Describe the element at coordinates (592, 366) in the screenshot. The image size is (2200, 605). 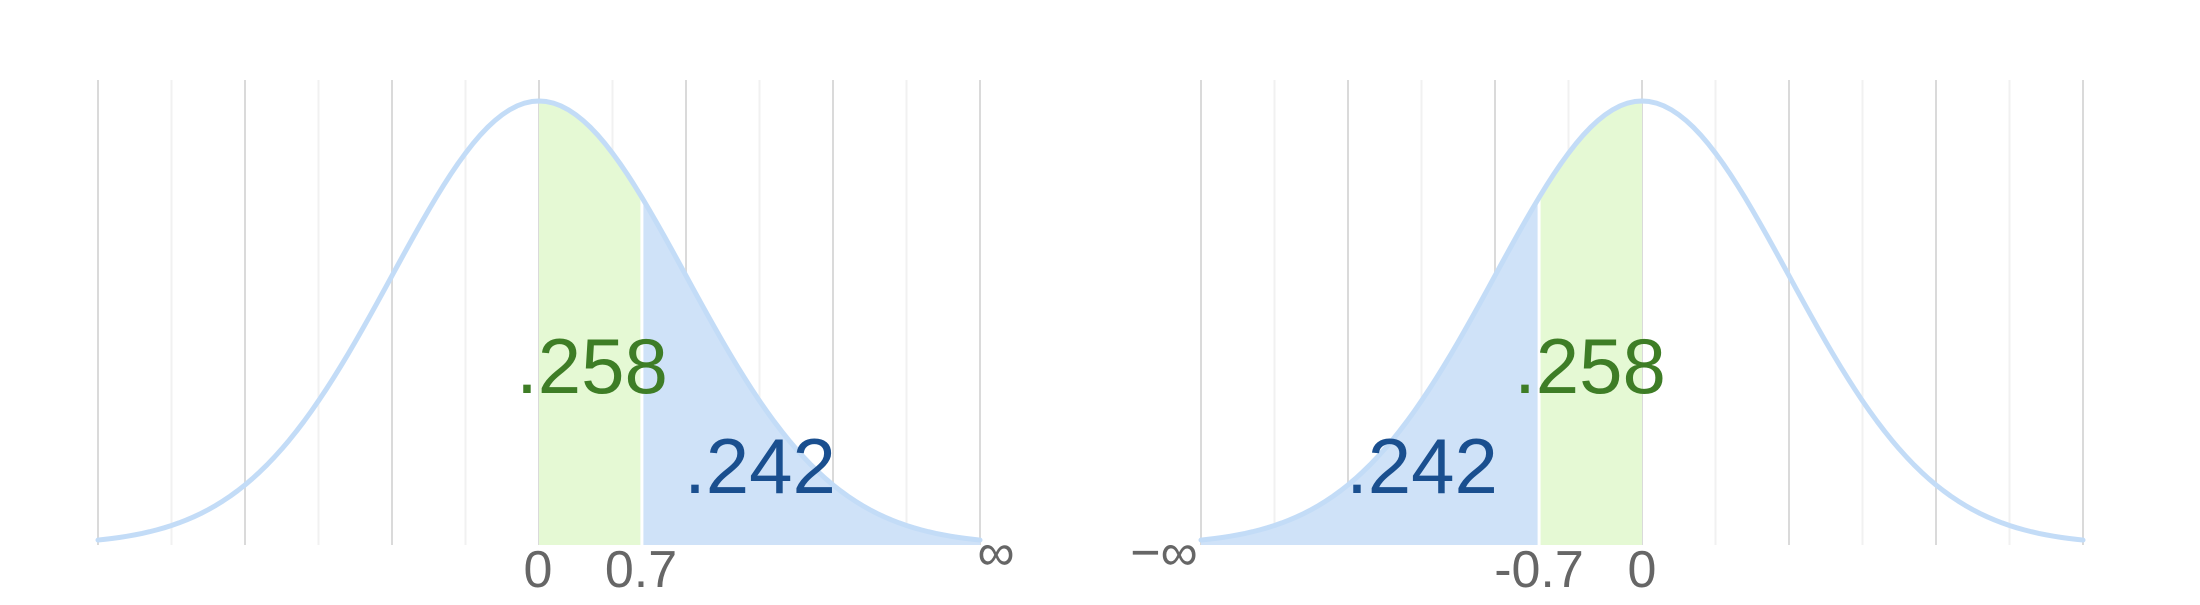
I see `left-green-area-label: .258` at that location.